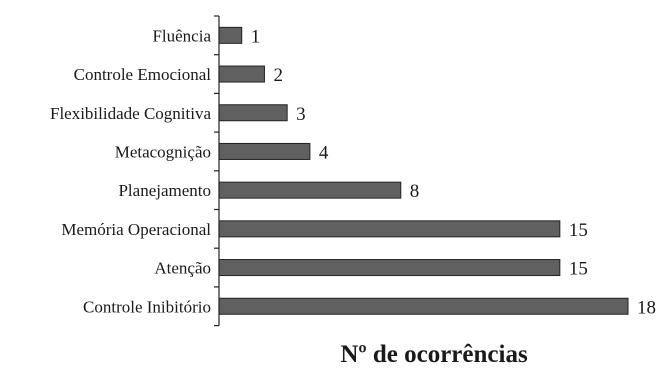  What do you see at coordinates (256, 36) in the screenshot?
I see `value-label: 1` at bounding box center [256, 36].